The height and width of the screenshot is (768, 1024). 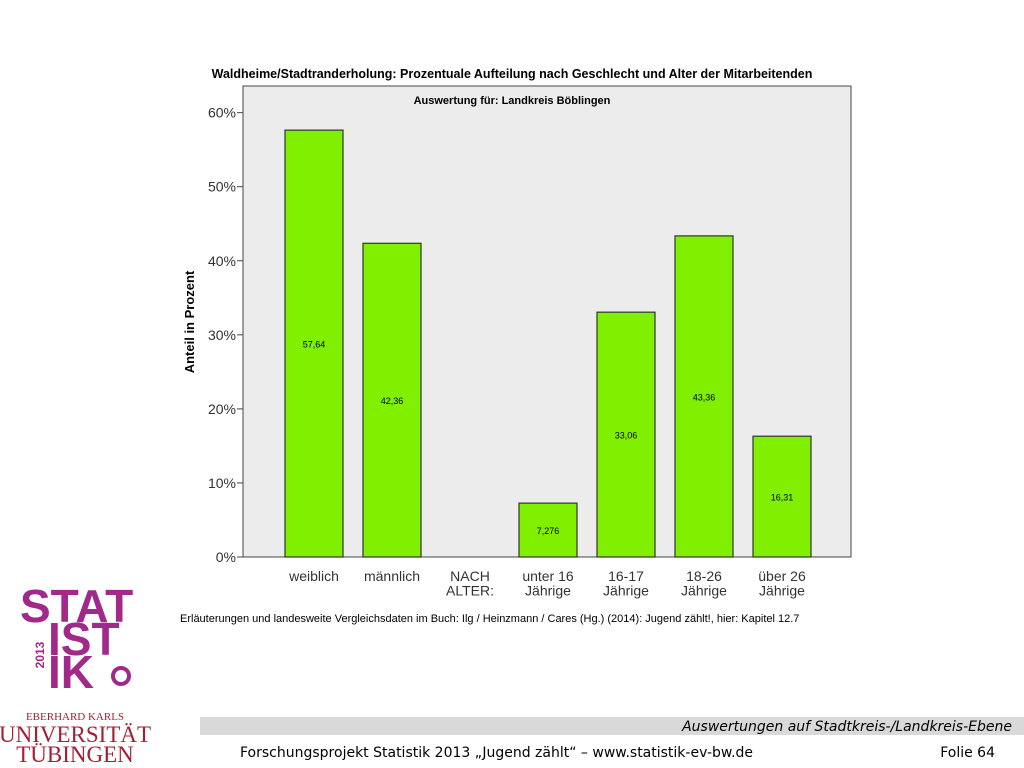 I want to click on value-label: 42,36, so click(x=392, y=401).